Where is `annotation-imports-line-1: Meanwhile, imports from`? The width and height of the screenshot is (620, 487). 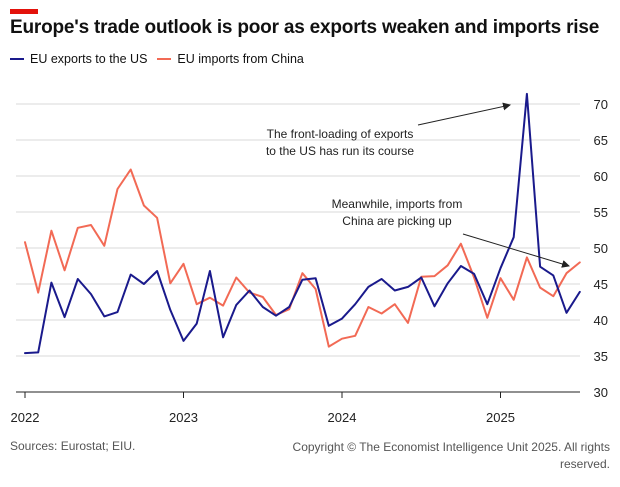
annotation-imports-line-1: Meanwhile, imports from is located at coordinates (397, 204).